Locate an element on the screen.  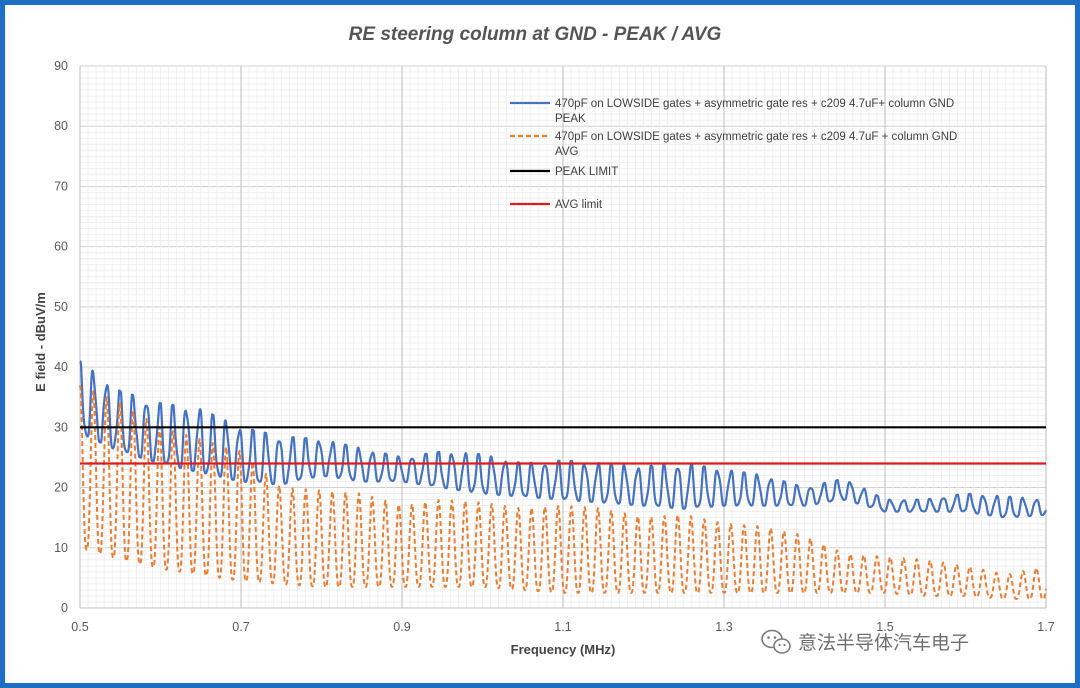
x-axis-label: Frequency (MHz) is located at coordinates (563, 649).